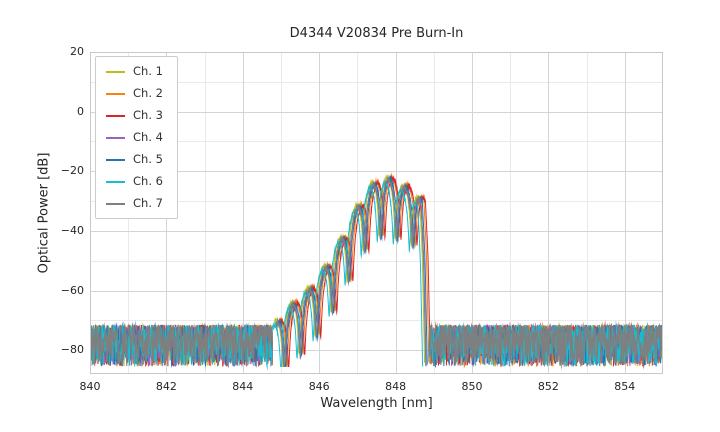 The height and width of the screenshot is (432, 720). What do you see at coordinates (148, 203) in the screenshot?
I see `legend-label: Ch. 7` at bounding box center [148, 203].